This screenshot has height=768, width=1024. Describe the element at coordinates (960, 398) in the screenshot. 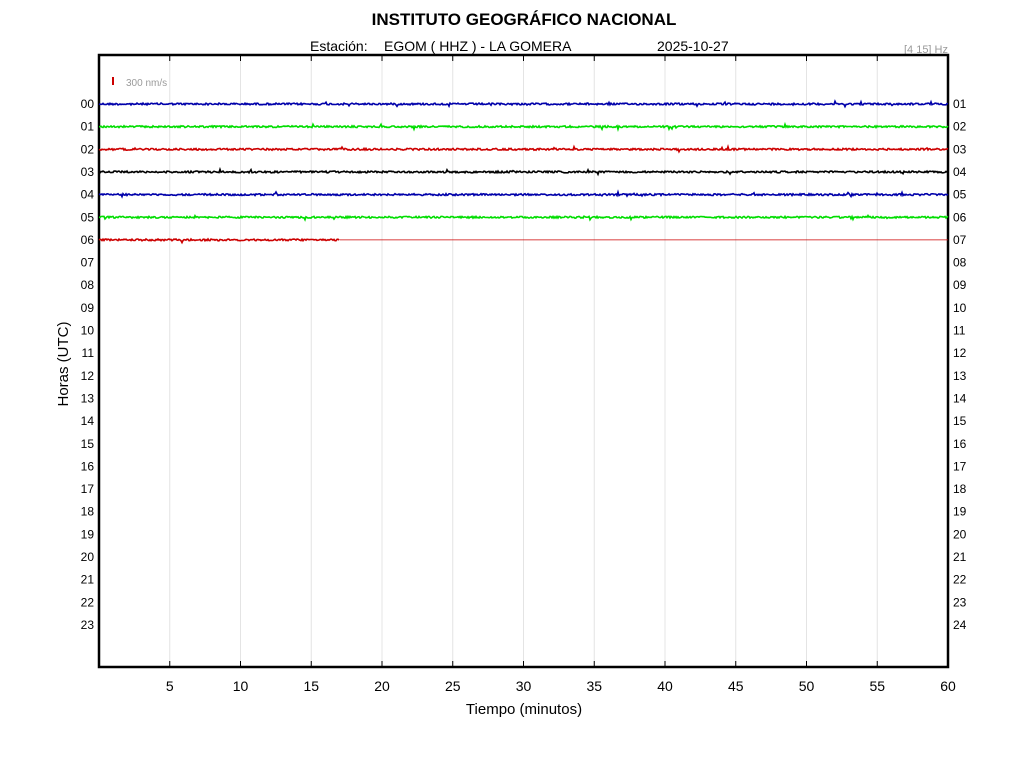

I see `right-hour-label: 14` at that location.